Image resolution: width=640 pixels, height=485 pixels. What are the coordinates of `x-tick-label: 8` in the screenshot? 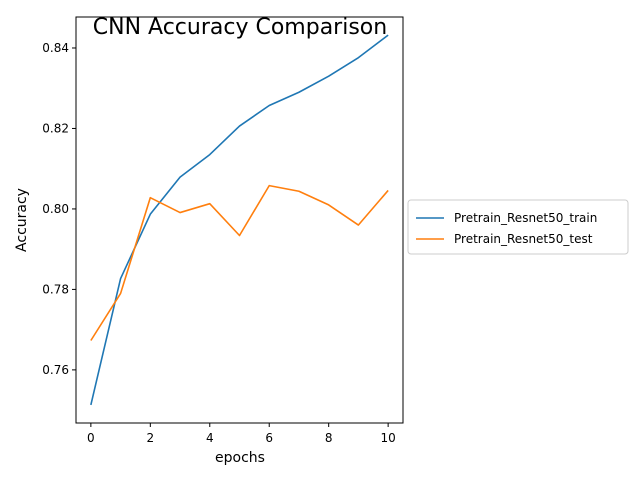 It's located at (329, 438).